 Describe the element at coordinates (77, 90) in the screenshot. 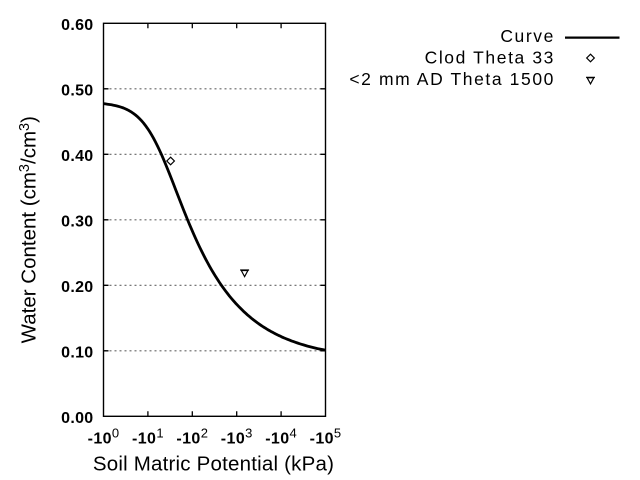

I see `svg-text: 0.50` at that location.